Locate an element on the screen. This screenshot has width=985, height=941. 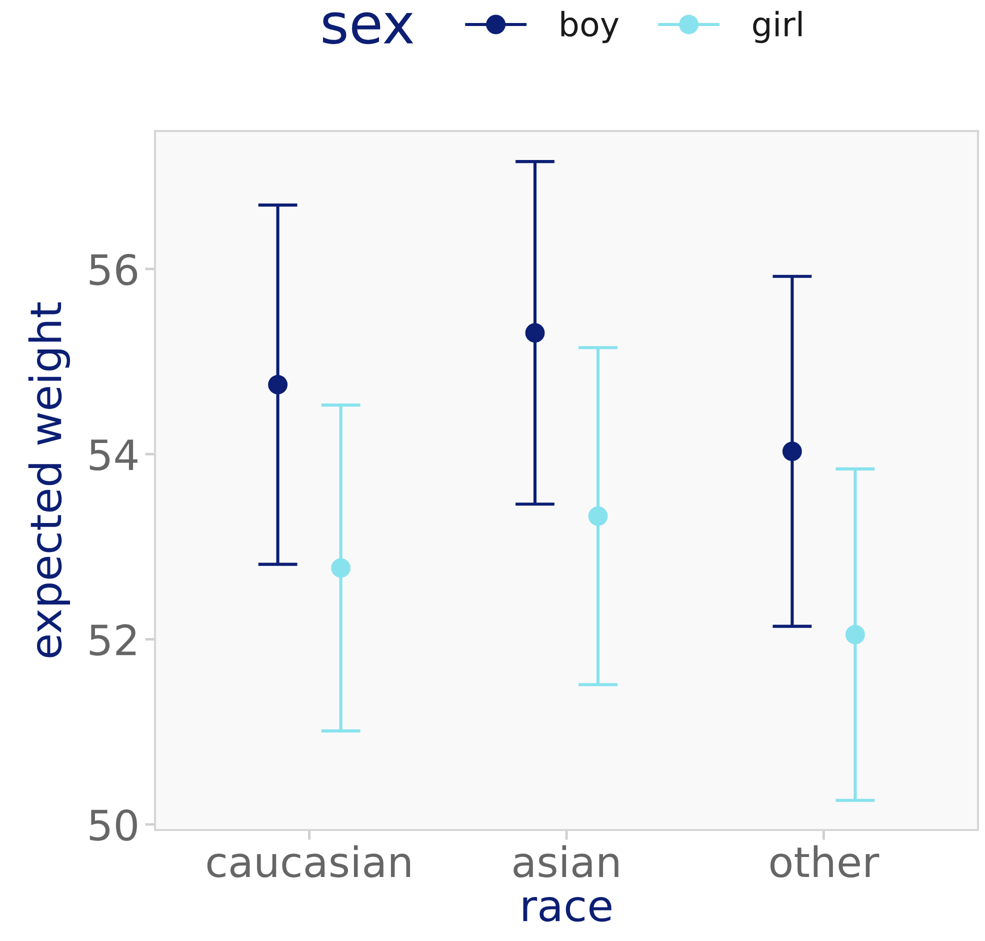
x-axis-title: race is located at coordinates (567, 909).